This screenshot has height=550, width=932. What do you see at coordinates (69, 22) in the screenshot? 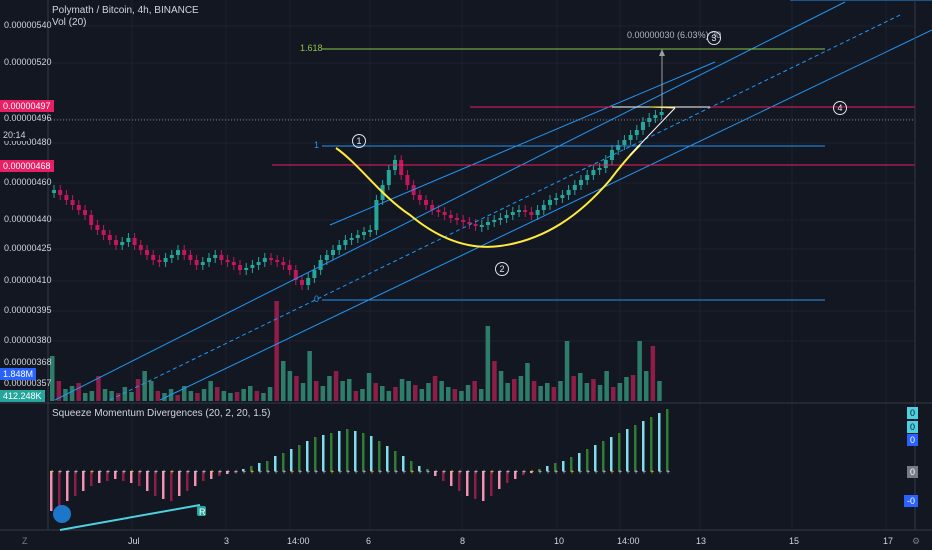
I see `volume-label: Vol (20)` at bounding box center [69, 22].